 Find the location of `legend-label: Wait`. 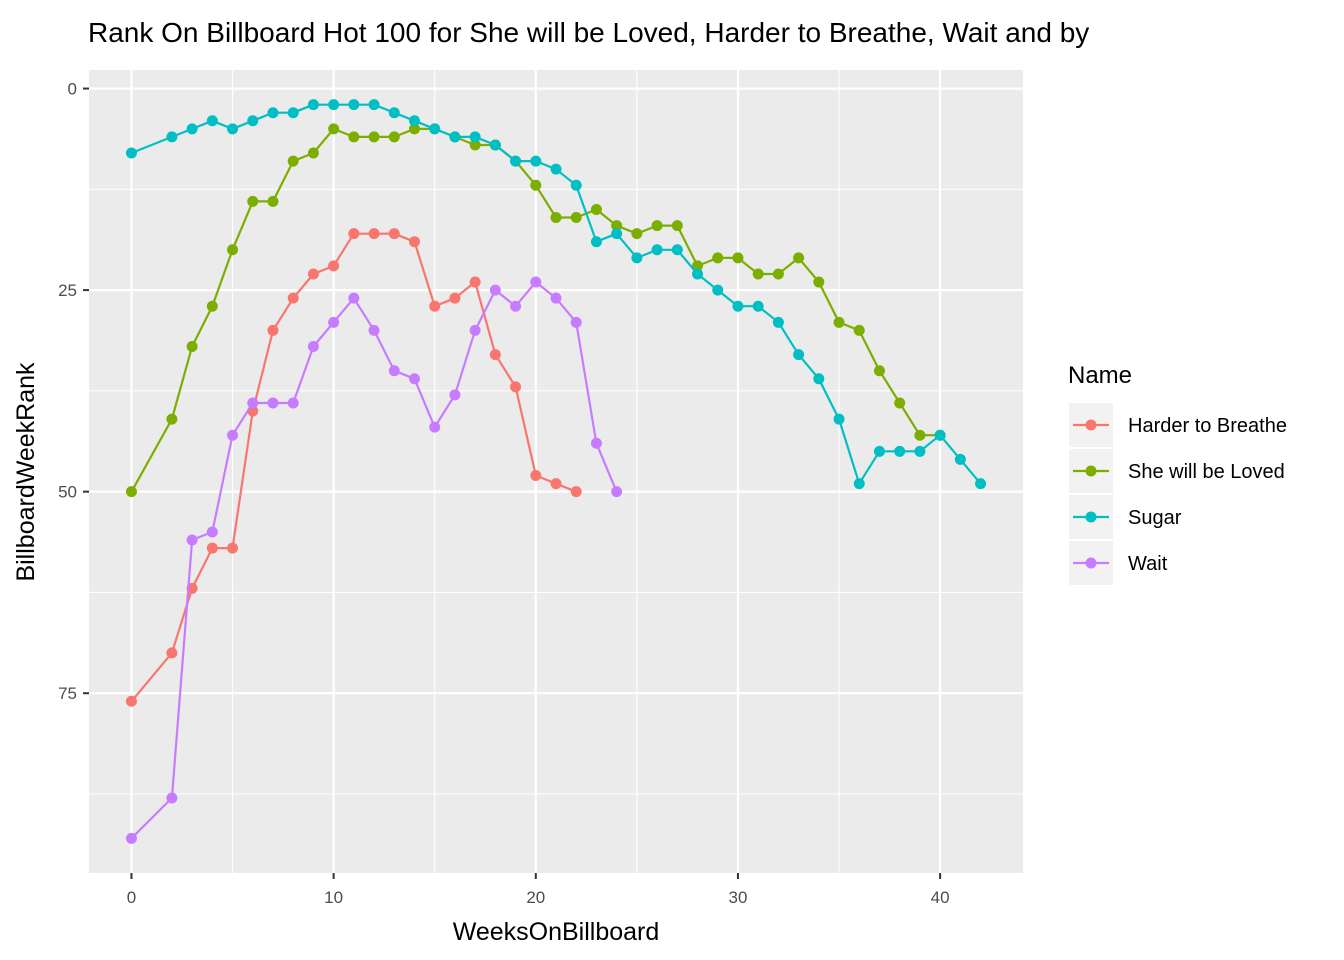

legend-label: Wait is located at coordinates (1148, 564).